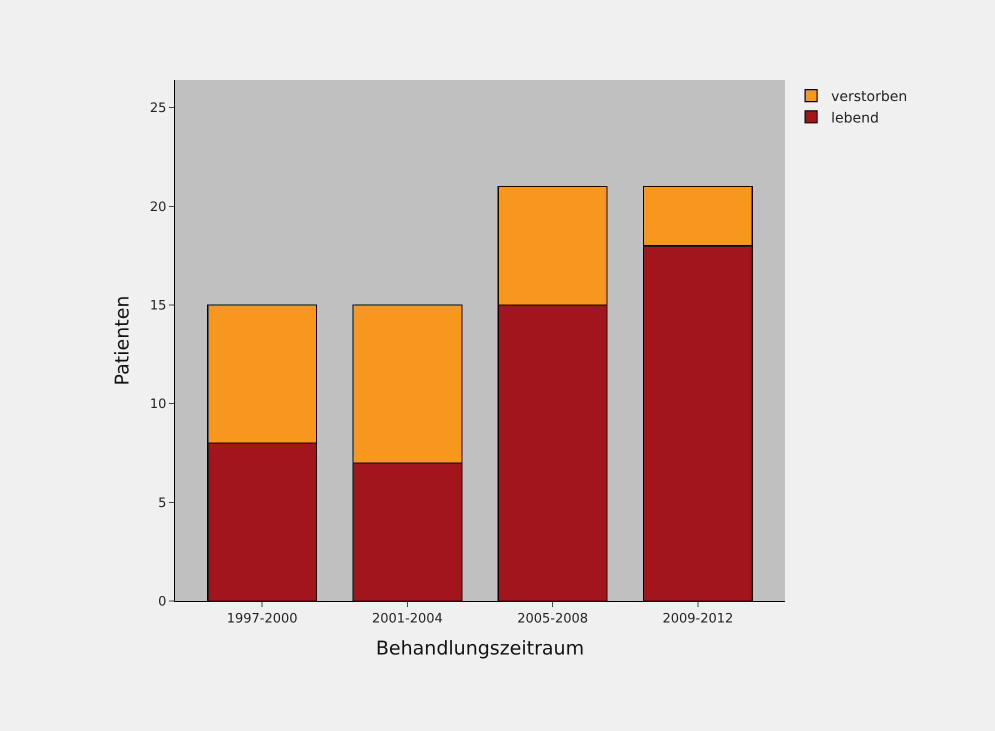 The height and width of the screenshot is (731, 995). Describe the element at coordinates (262, 619) in the screenshot. I see `x-tick-label: 1997-2000` at that location.